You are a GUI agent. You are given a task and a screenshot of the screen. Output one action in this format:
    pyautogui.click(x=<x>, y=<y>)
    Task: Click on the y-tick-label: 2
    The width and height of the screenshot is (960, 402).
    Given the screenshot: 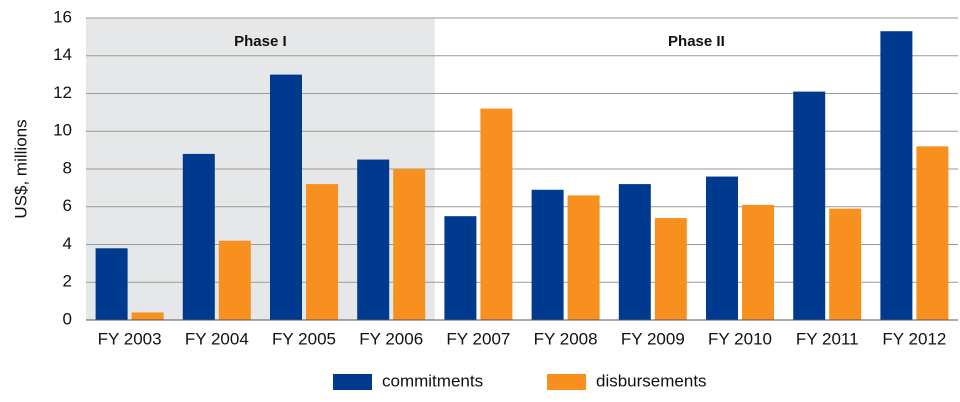 What is the action you would take?
    pyautogui.click(x=67, y=281)
    